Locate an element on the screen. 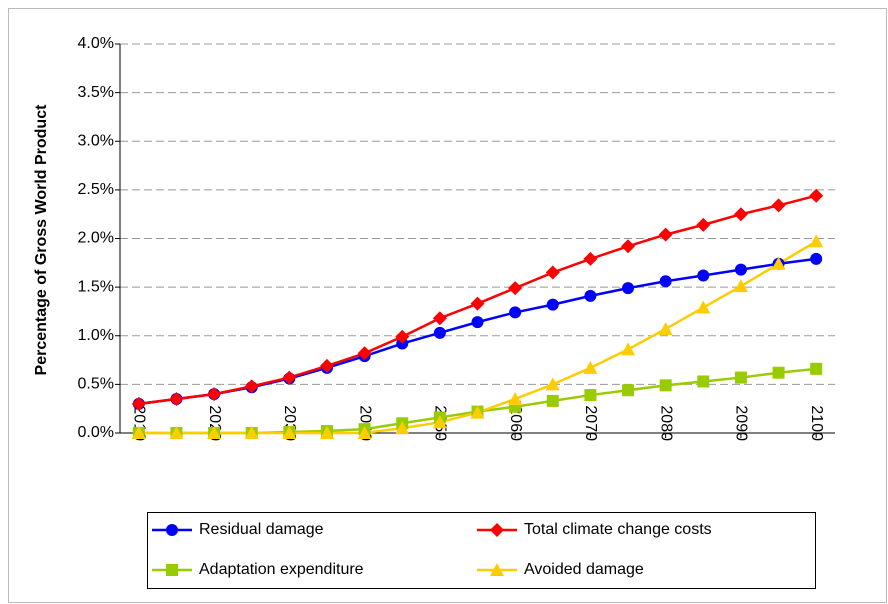  x-tick-label: 2060 is located at coordinates (515, 423).